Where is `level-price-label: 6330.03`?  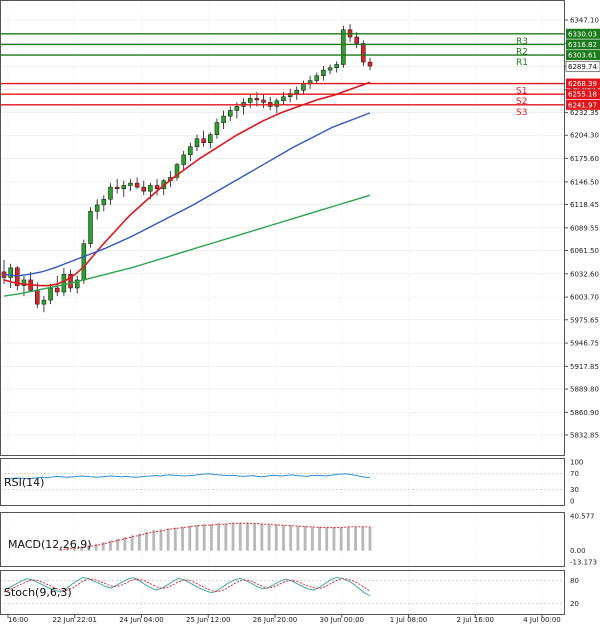 level-price-label: 6330.03 is located at coordinates (582, 34).